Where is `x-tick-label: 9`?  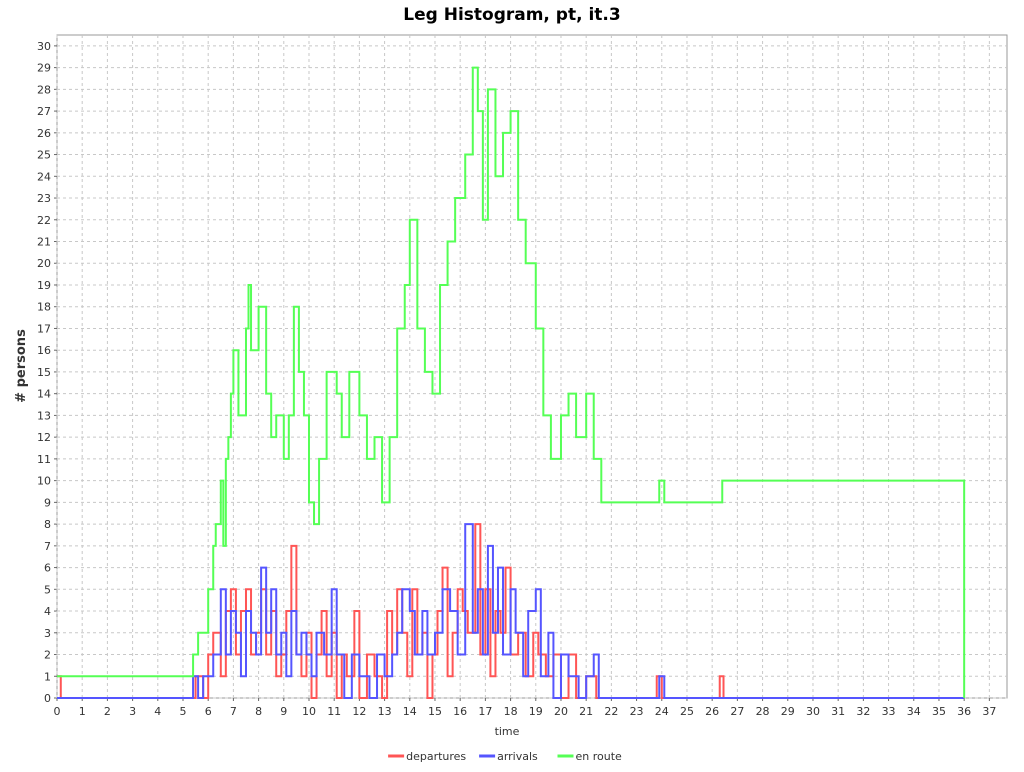
x-tick-label: 9 is located at coordinates (283, 711).